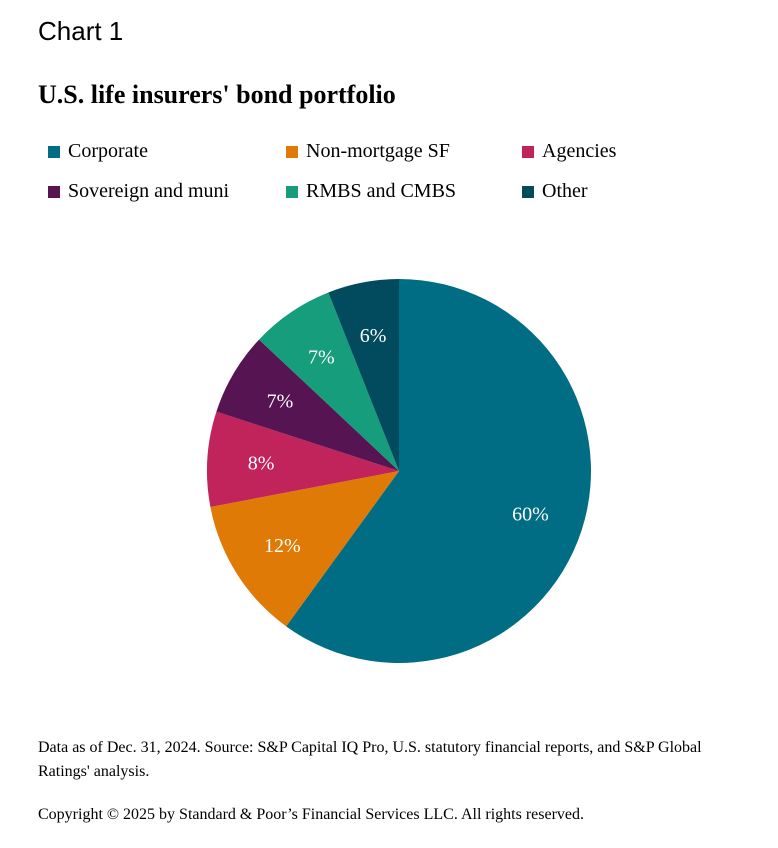 The image size is (778, 848). What do you see at coordinates (292, 151) in the screenshot?
I see `legend-swatch-non-mortgage-sf` at bounding box center [292, 151].